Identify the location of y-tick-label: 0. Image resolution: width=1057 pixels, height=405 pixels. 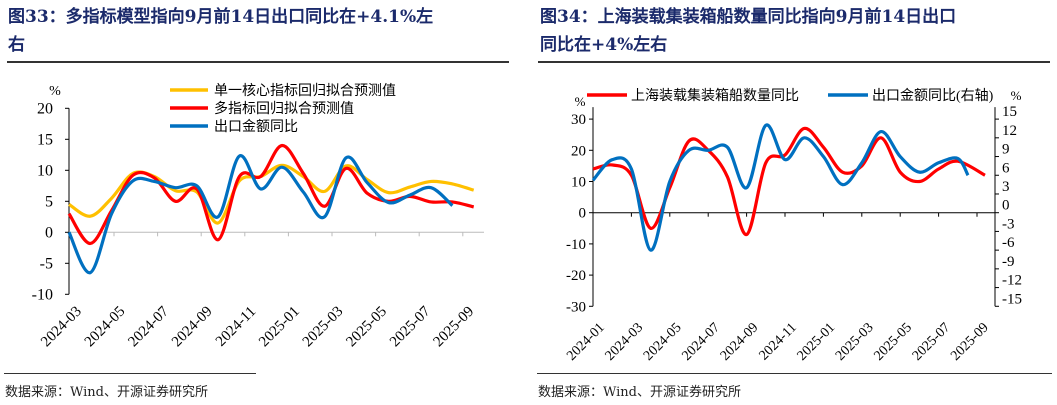
(49, 232).